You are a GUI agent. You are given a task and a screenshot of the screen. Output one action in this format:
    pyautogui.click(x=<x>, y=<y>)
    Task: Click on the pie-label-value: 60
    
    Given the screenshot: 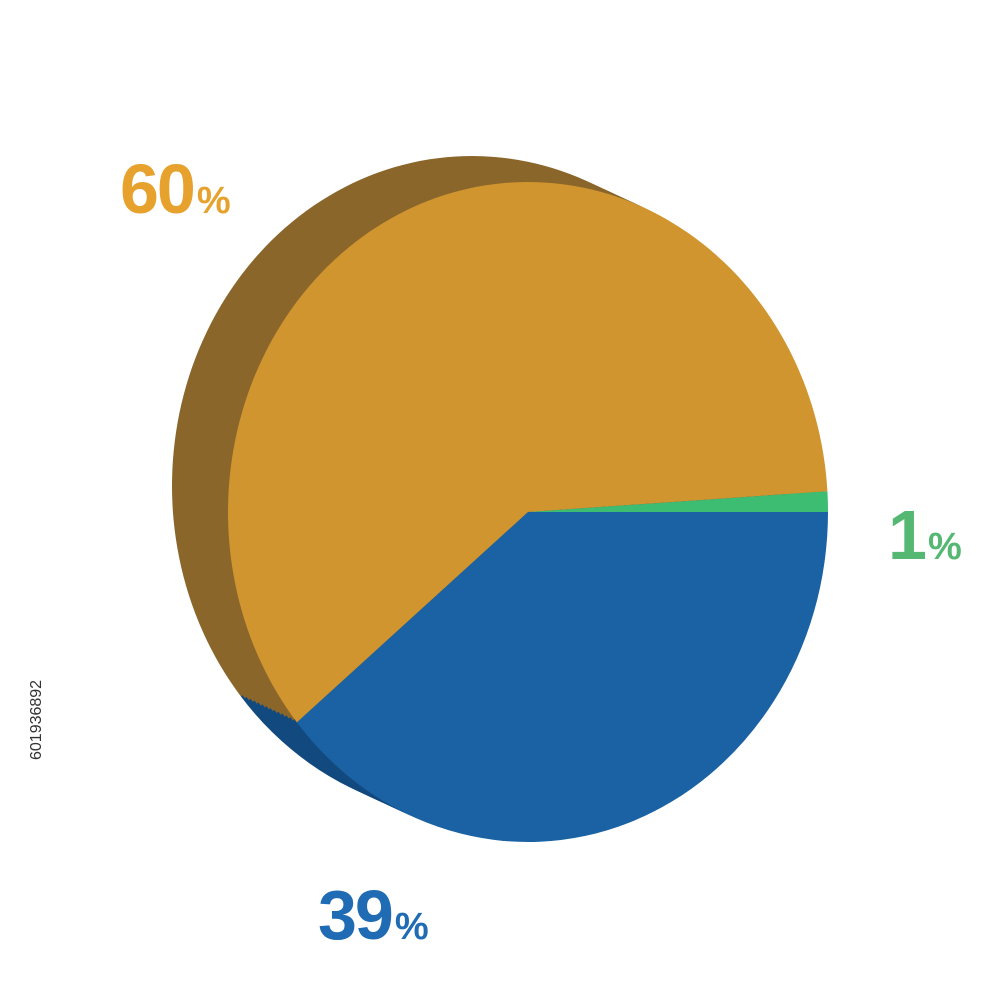 What is the action you would take?
    pyautogui.click(x=158, y=189)
    